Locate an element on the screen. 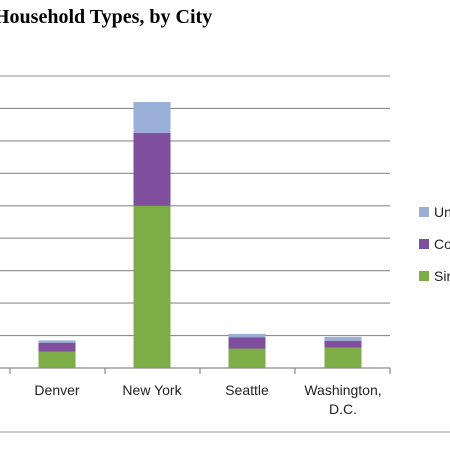  legend-label-couple: Couple is located at coordinates (442, 244).